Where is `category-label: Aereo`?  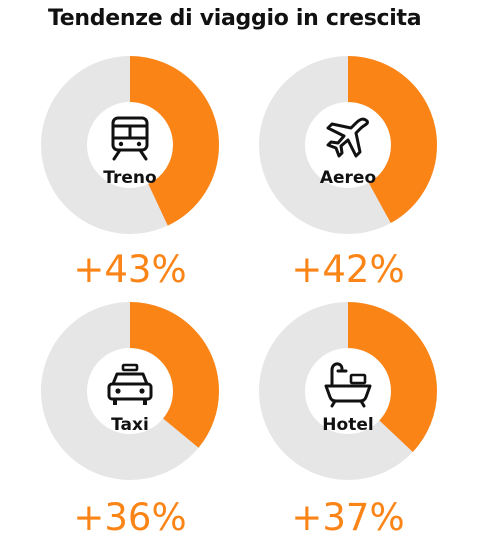 category-label: Aereo is located at coordinates (348, 178).